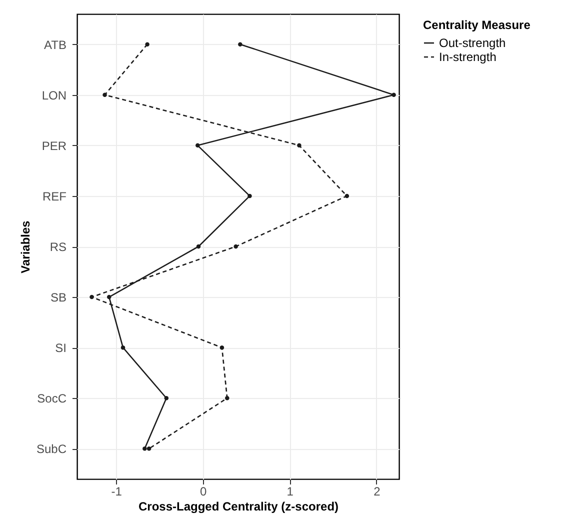  I want to click on x-tick-label: -1, so click(116, 491).